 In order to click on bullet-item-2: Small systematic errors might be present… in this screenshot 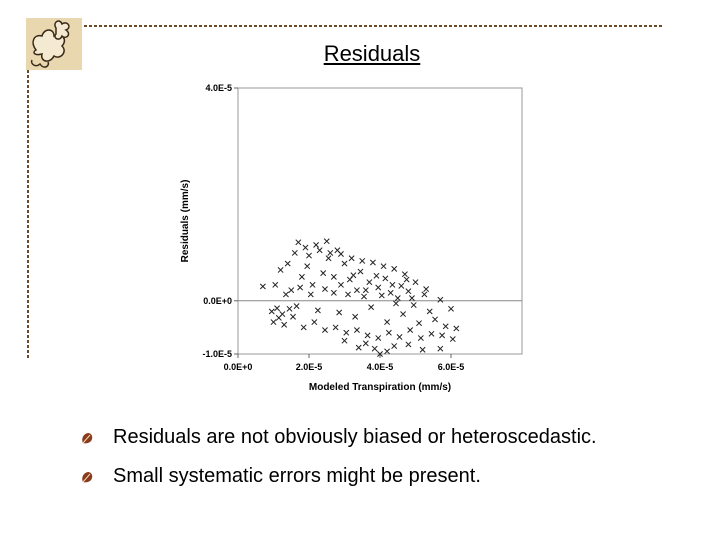, I will do `click(280, 476)`.